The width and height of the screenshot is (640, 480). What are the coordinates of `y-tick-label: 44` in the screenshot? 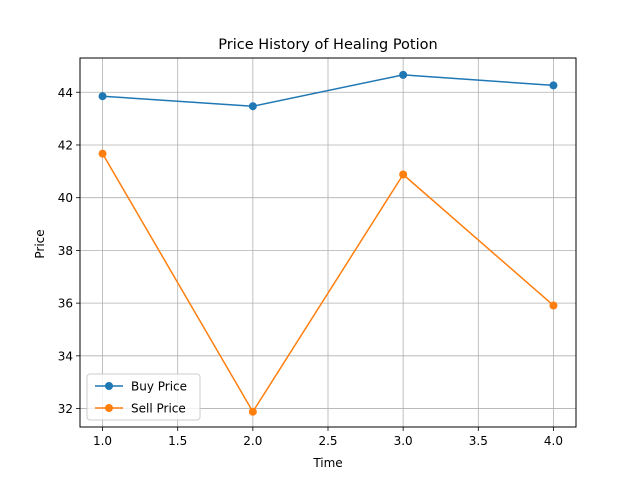 It's located at (65, 93).